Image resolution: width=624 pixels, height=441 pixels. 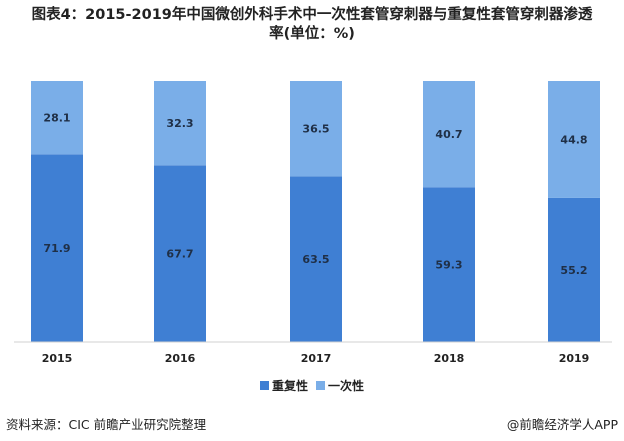 I want to click on bar-reusable-2016, so click(x=180, y=253).